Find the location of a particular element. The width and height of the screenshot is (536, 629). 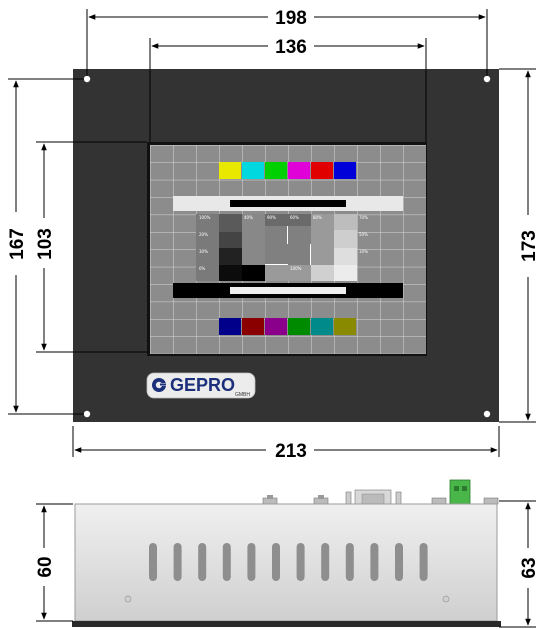

connectors is located at coordinates (380, 492).